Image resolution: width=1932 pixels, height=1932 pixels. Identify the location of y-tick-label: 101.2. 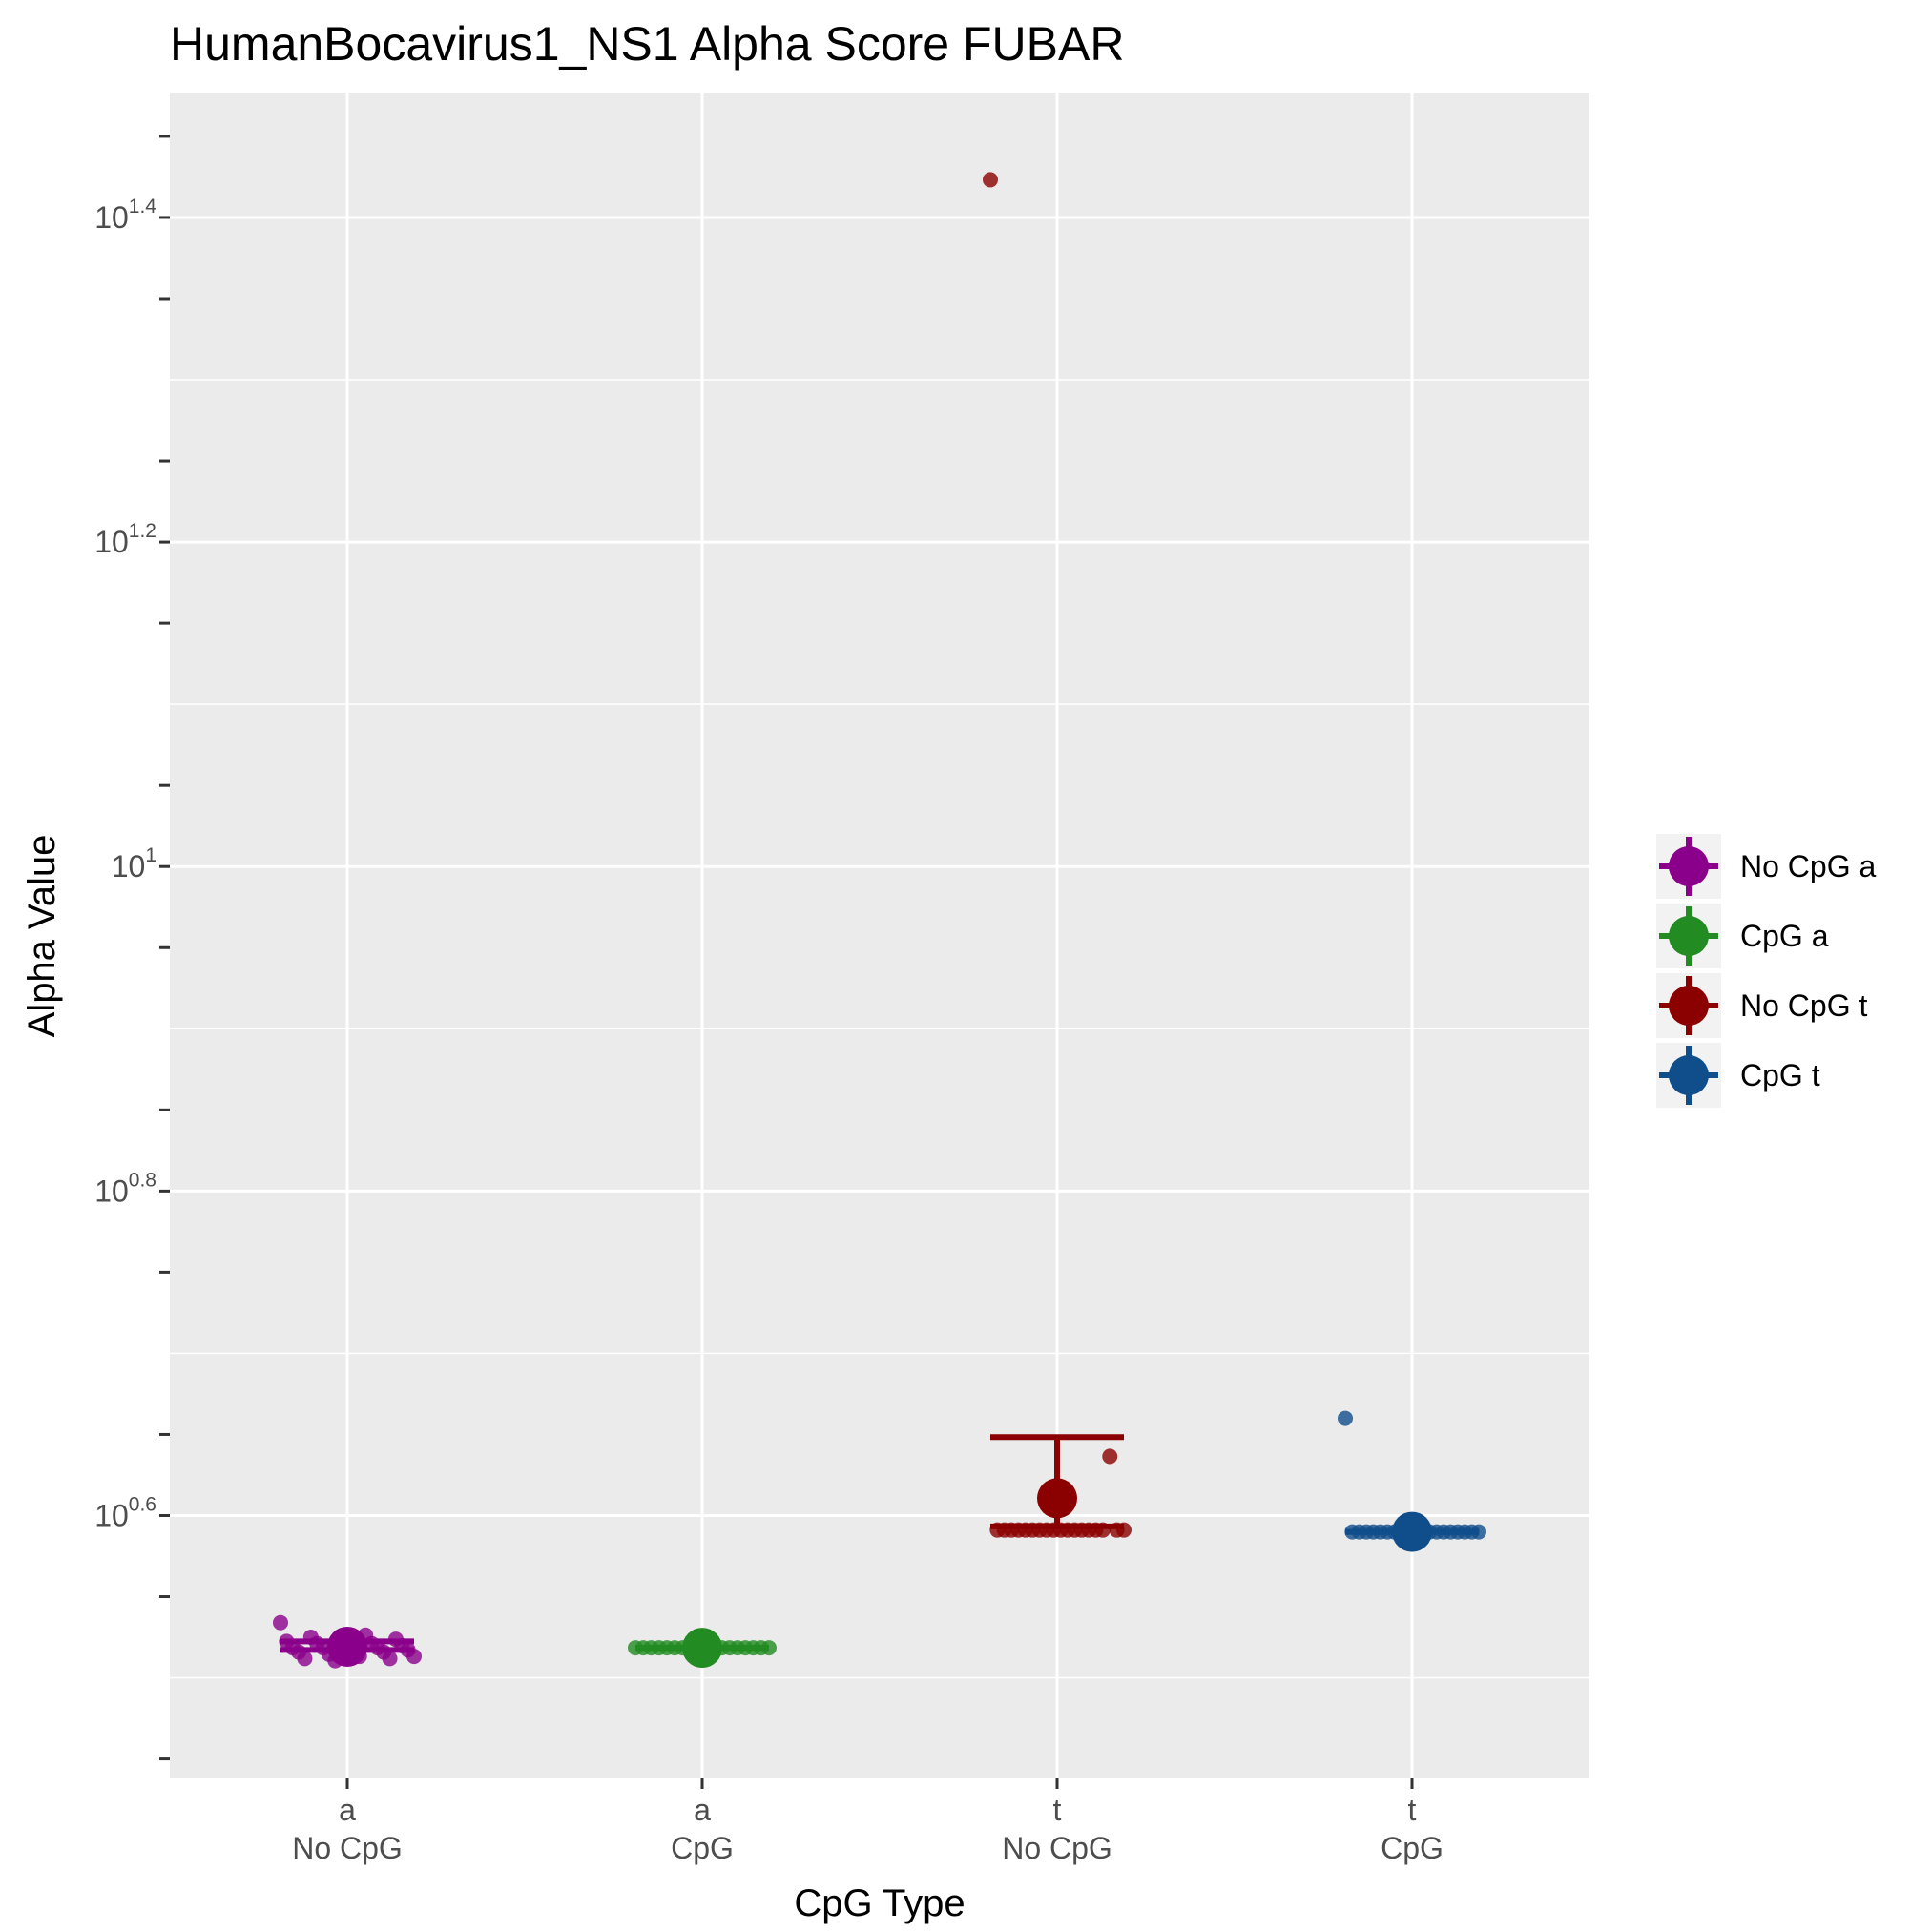
(125, 539).